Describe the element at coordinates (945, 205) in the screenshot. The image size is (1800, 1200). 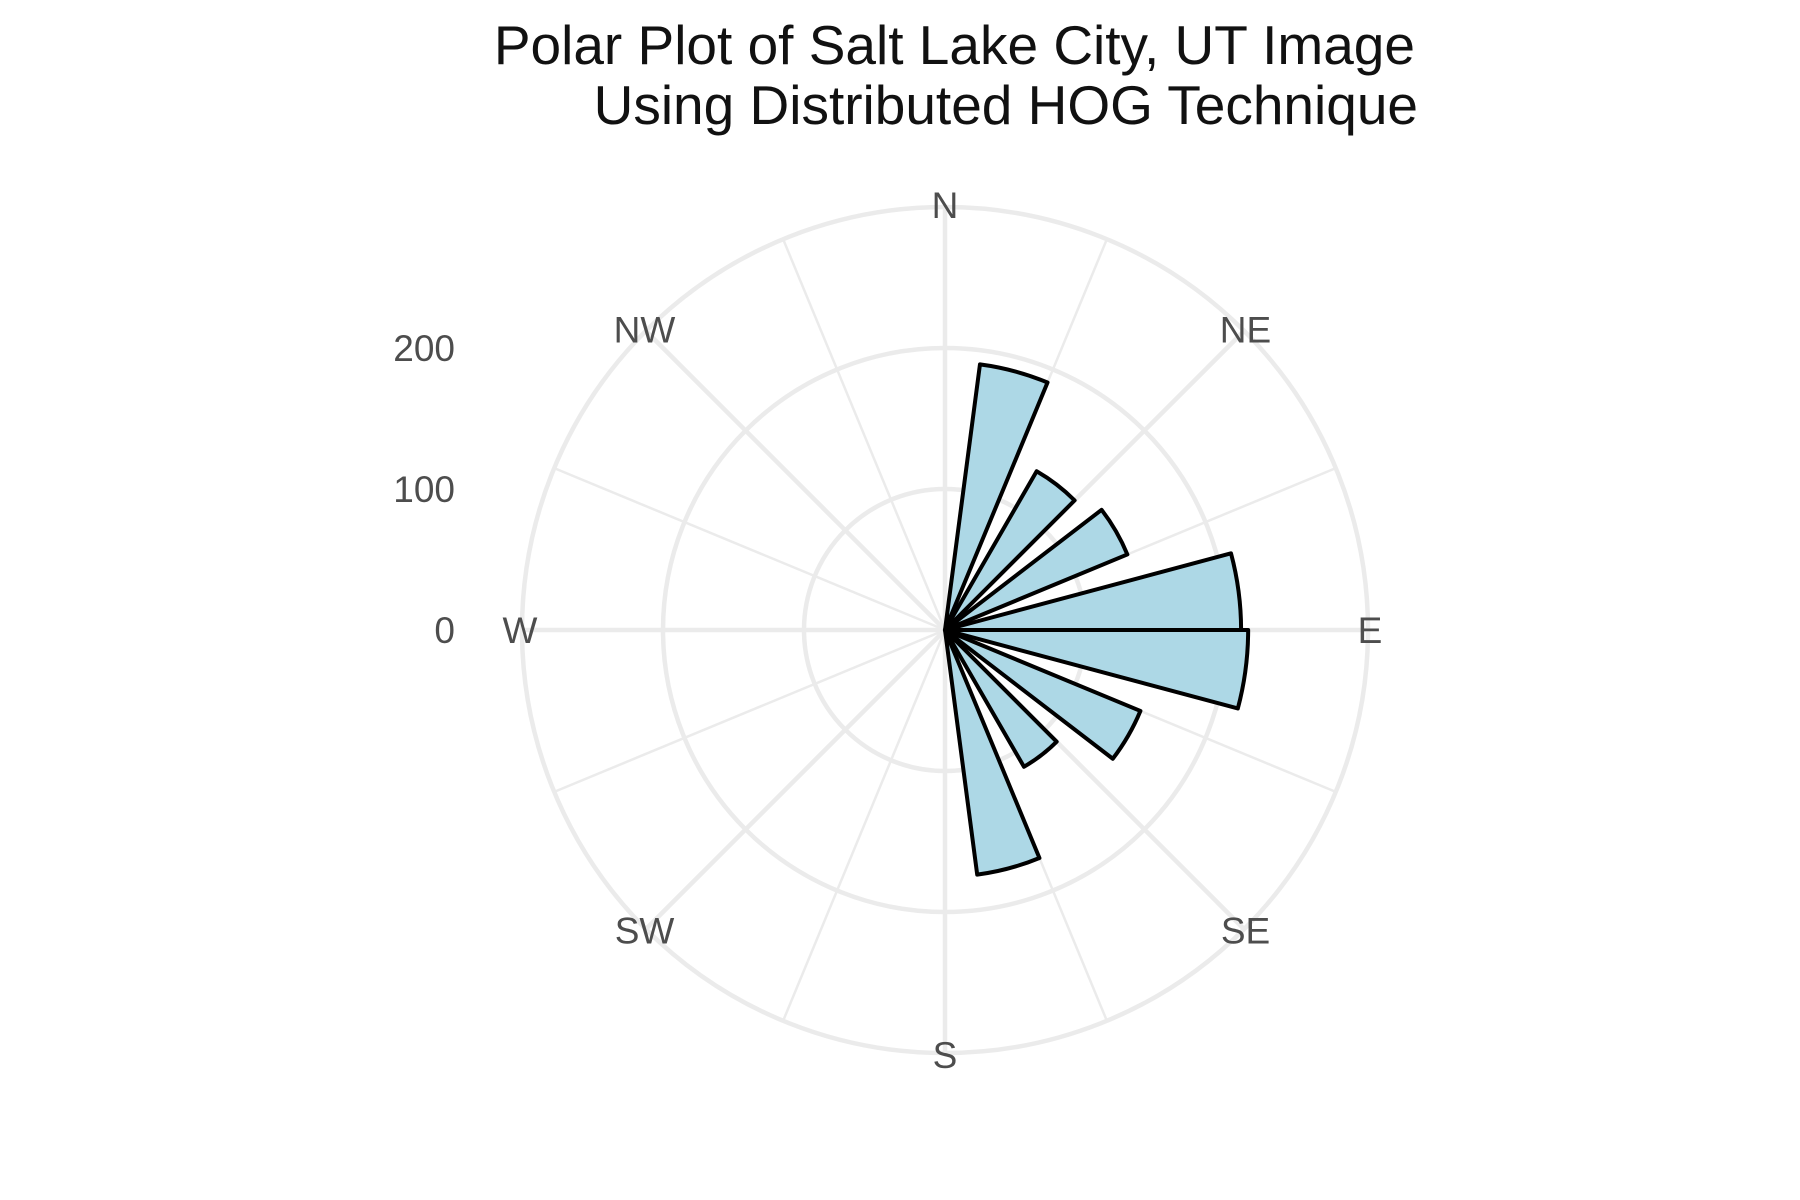
I see `direction-label-n: N` at that location.